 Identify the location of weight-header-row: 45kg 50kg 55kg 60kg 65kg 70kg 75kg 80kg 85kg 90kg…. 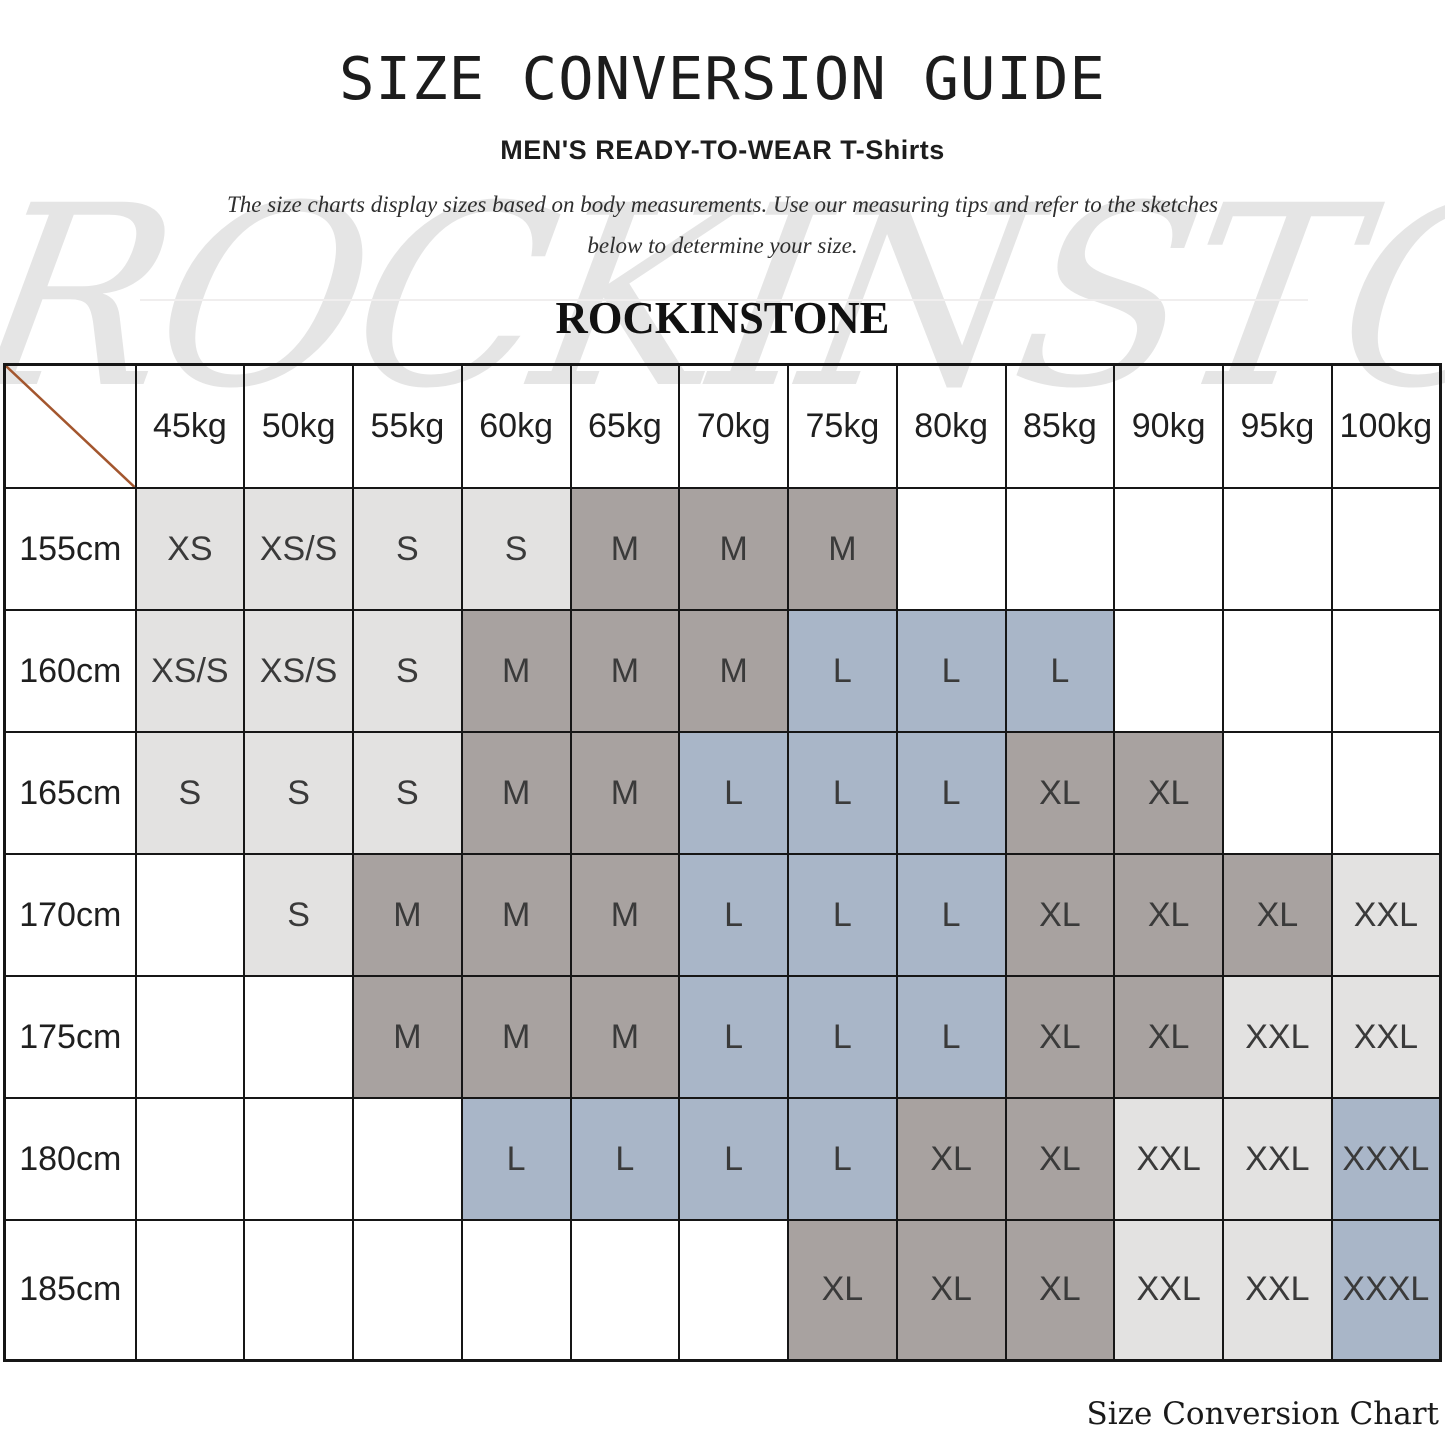
(722, 426).